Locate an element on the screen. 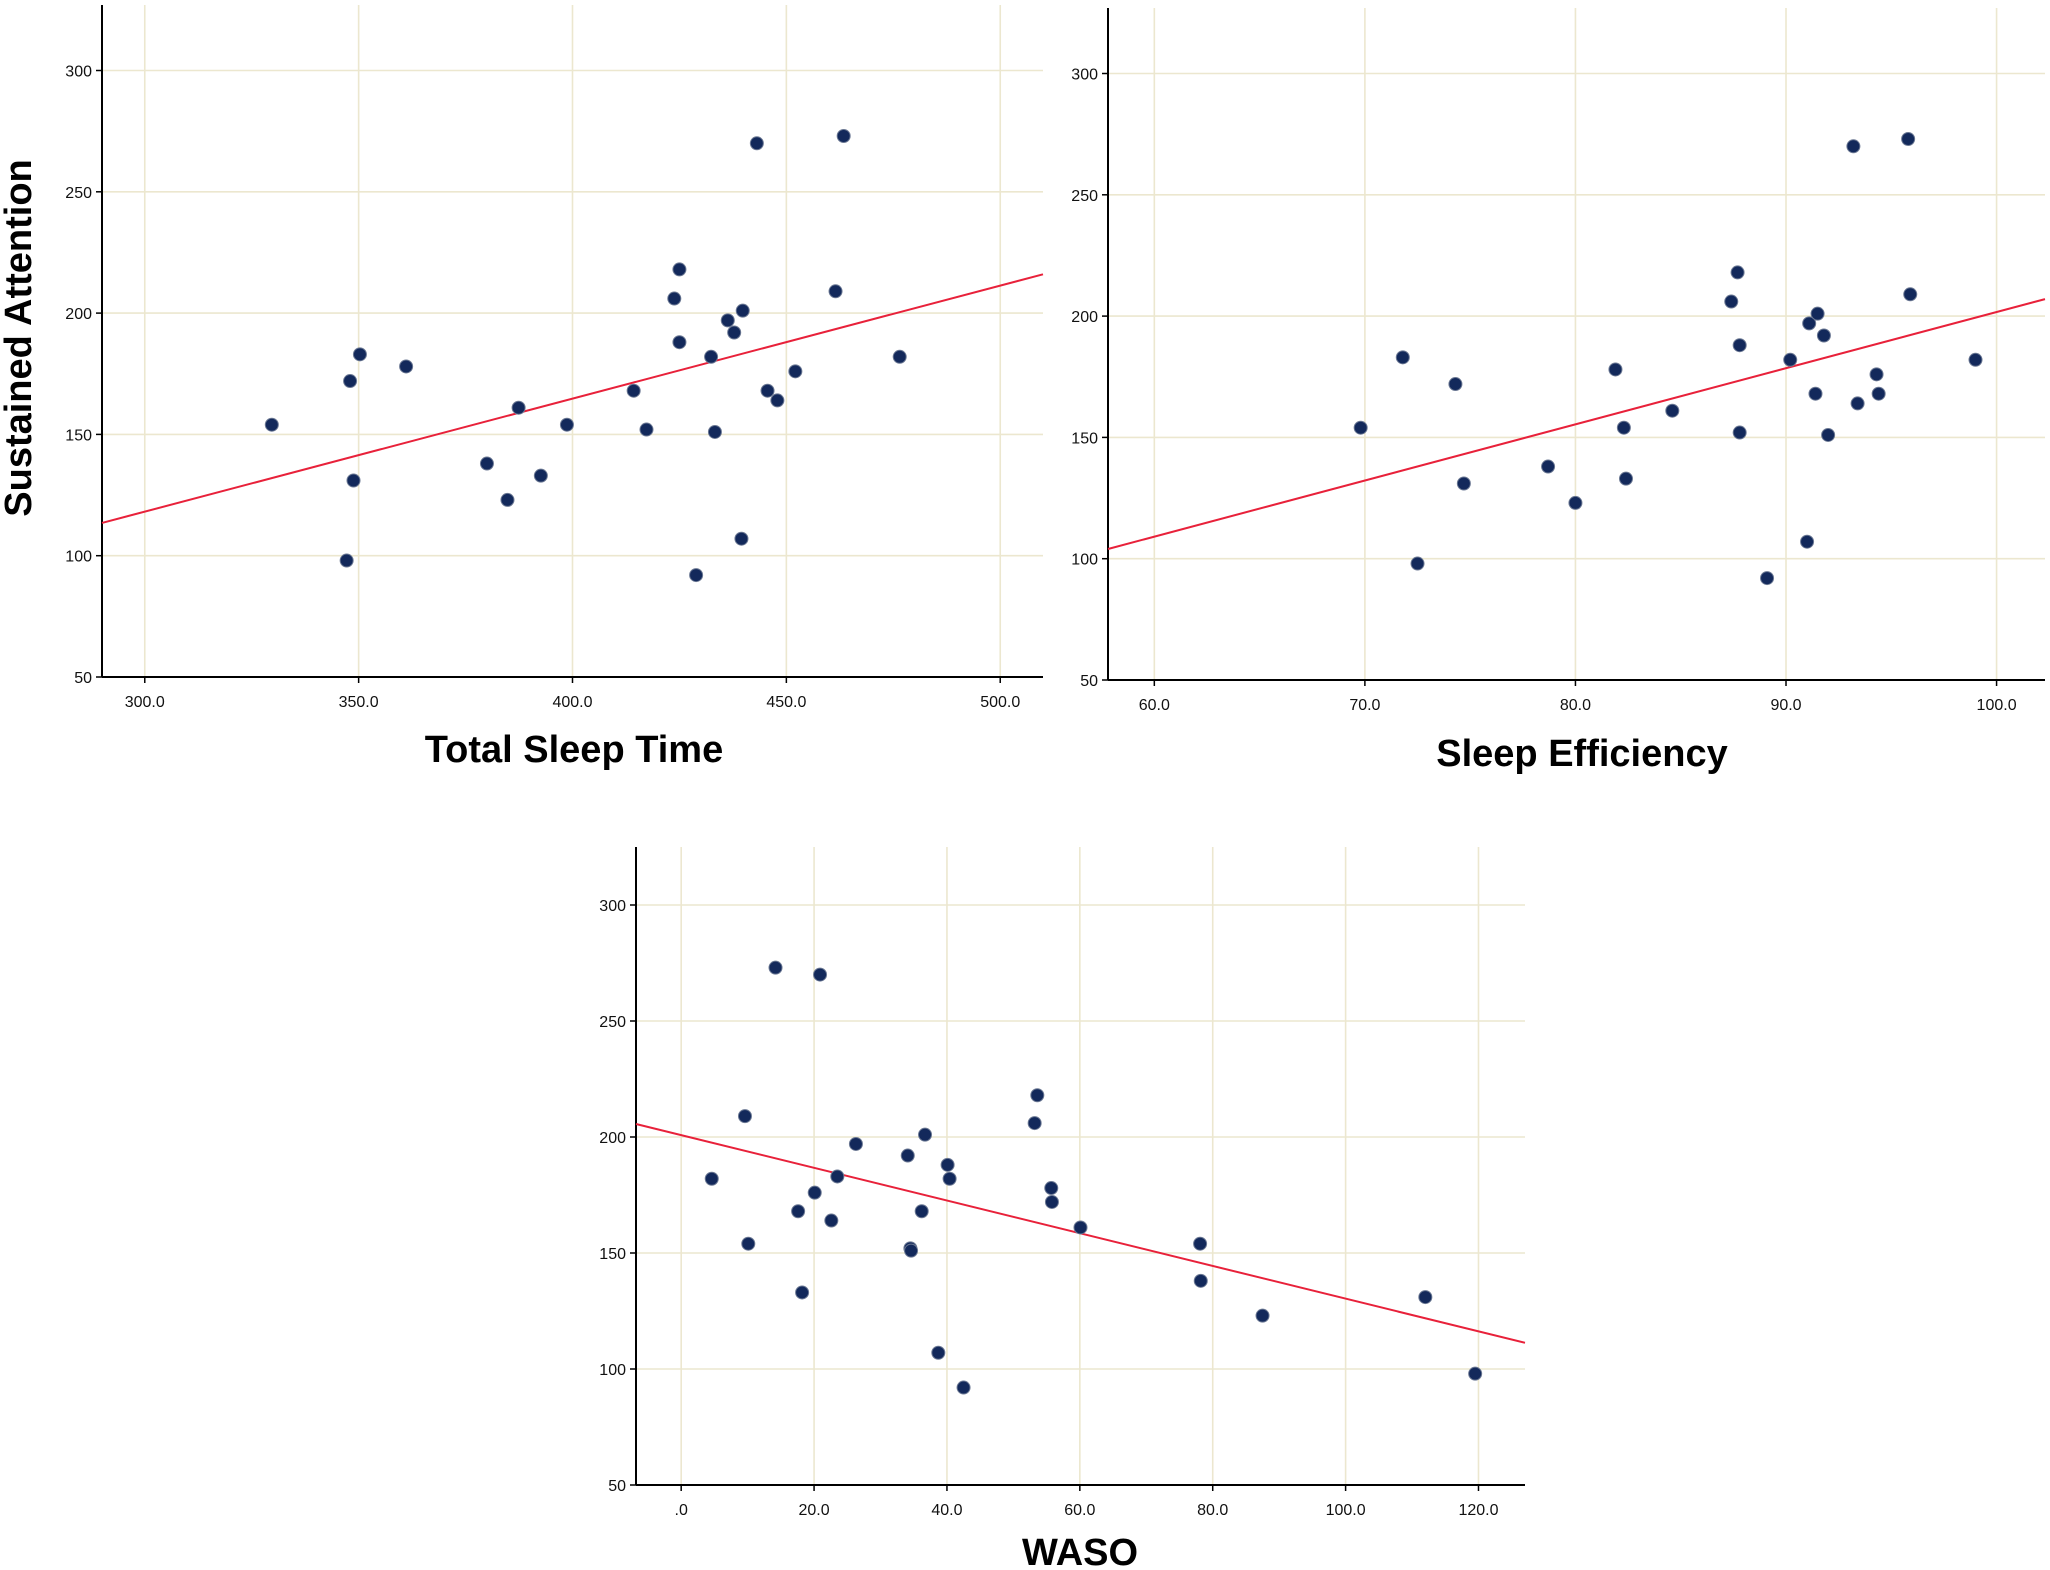  x-tick-label: 400.0 is located at coordinates (572, 702).